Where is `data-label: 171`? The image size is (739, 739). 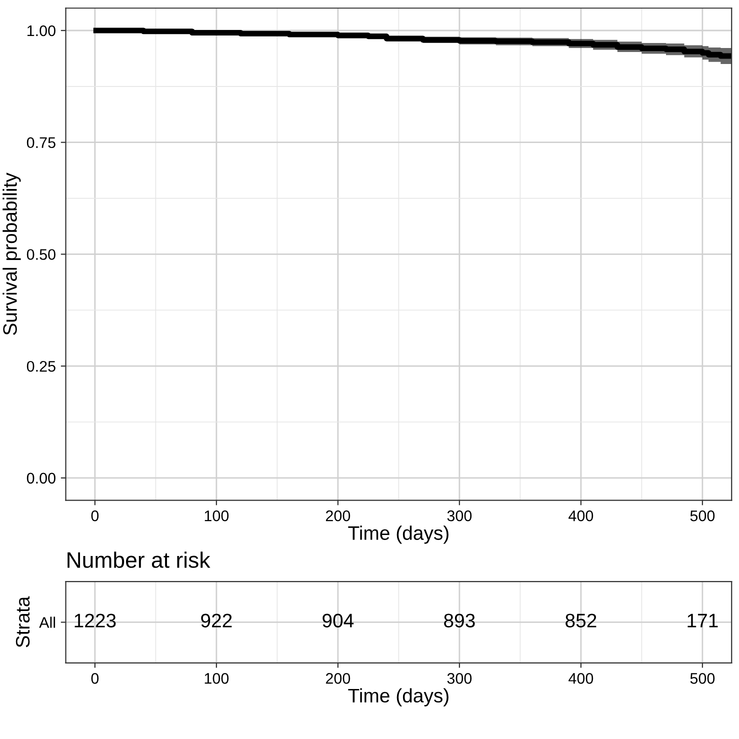 data-label: 171 is located at coordinates (703, 621).